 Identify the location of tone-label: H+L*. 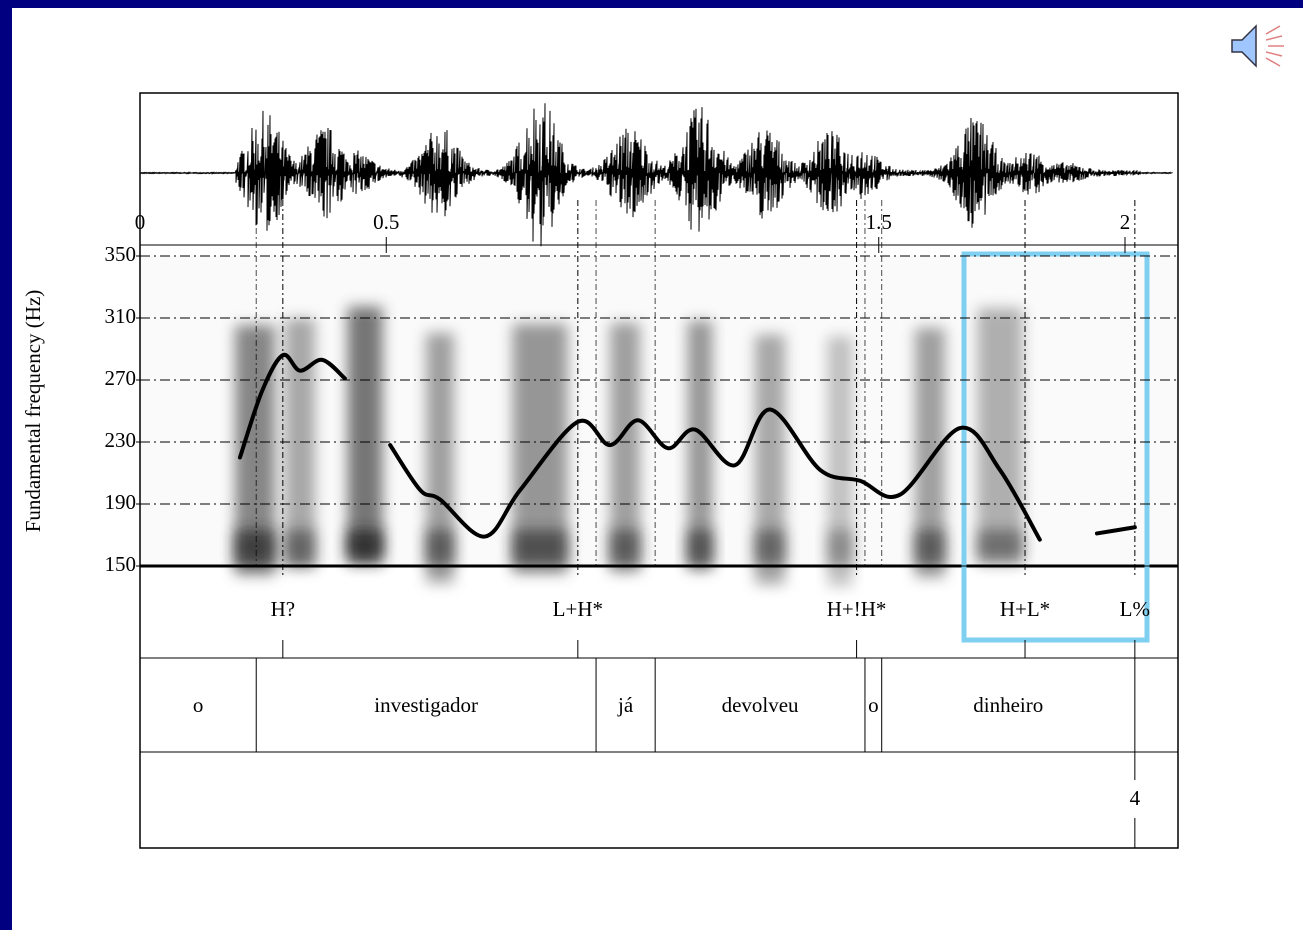
(1025, 609).